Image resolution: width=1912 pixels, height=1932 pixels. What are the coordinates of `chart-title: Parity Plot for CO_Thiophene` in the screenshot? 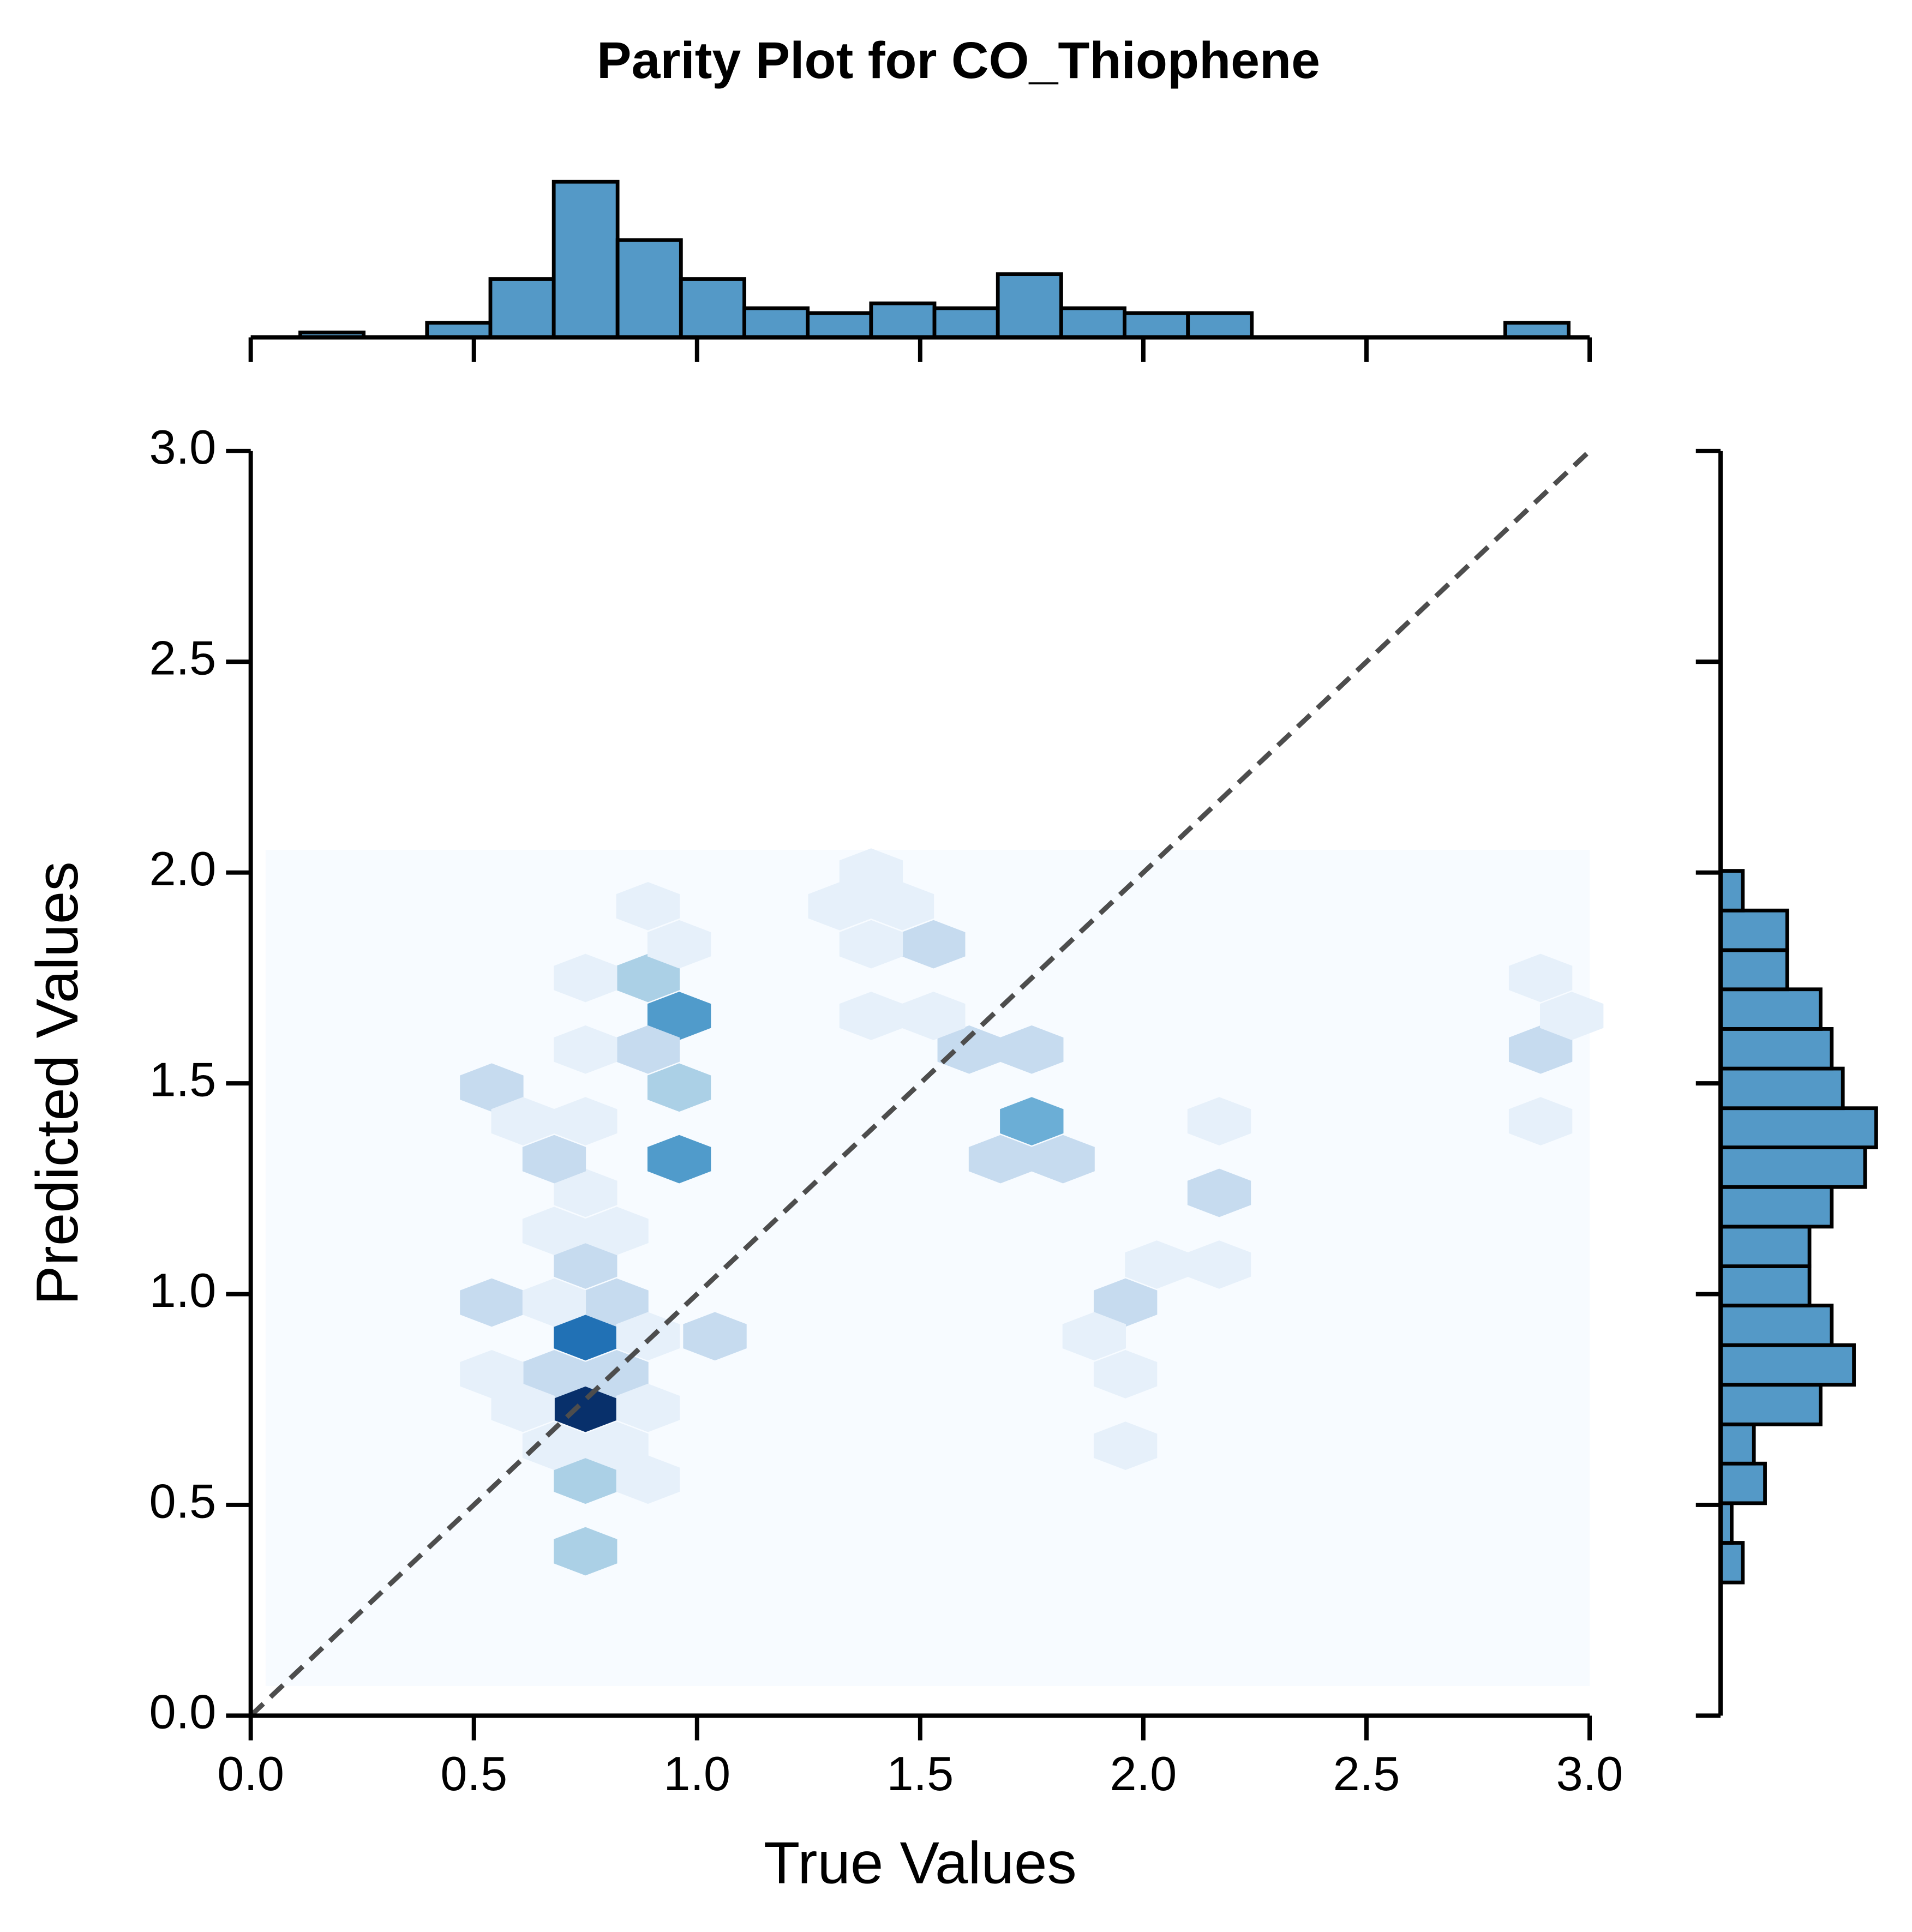 It's located at (958, 60).